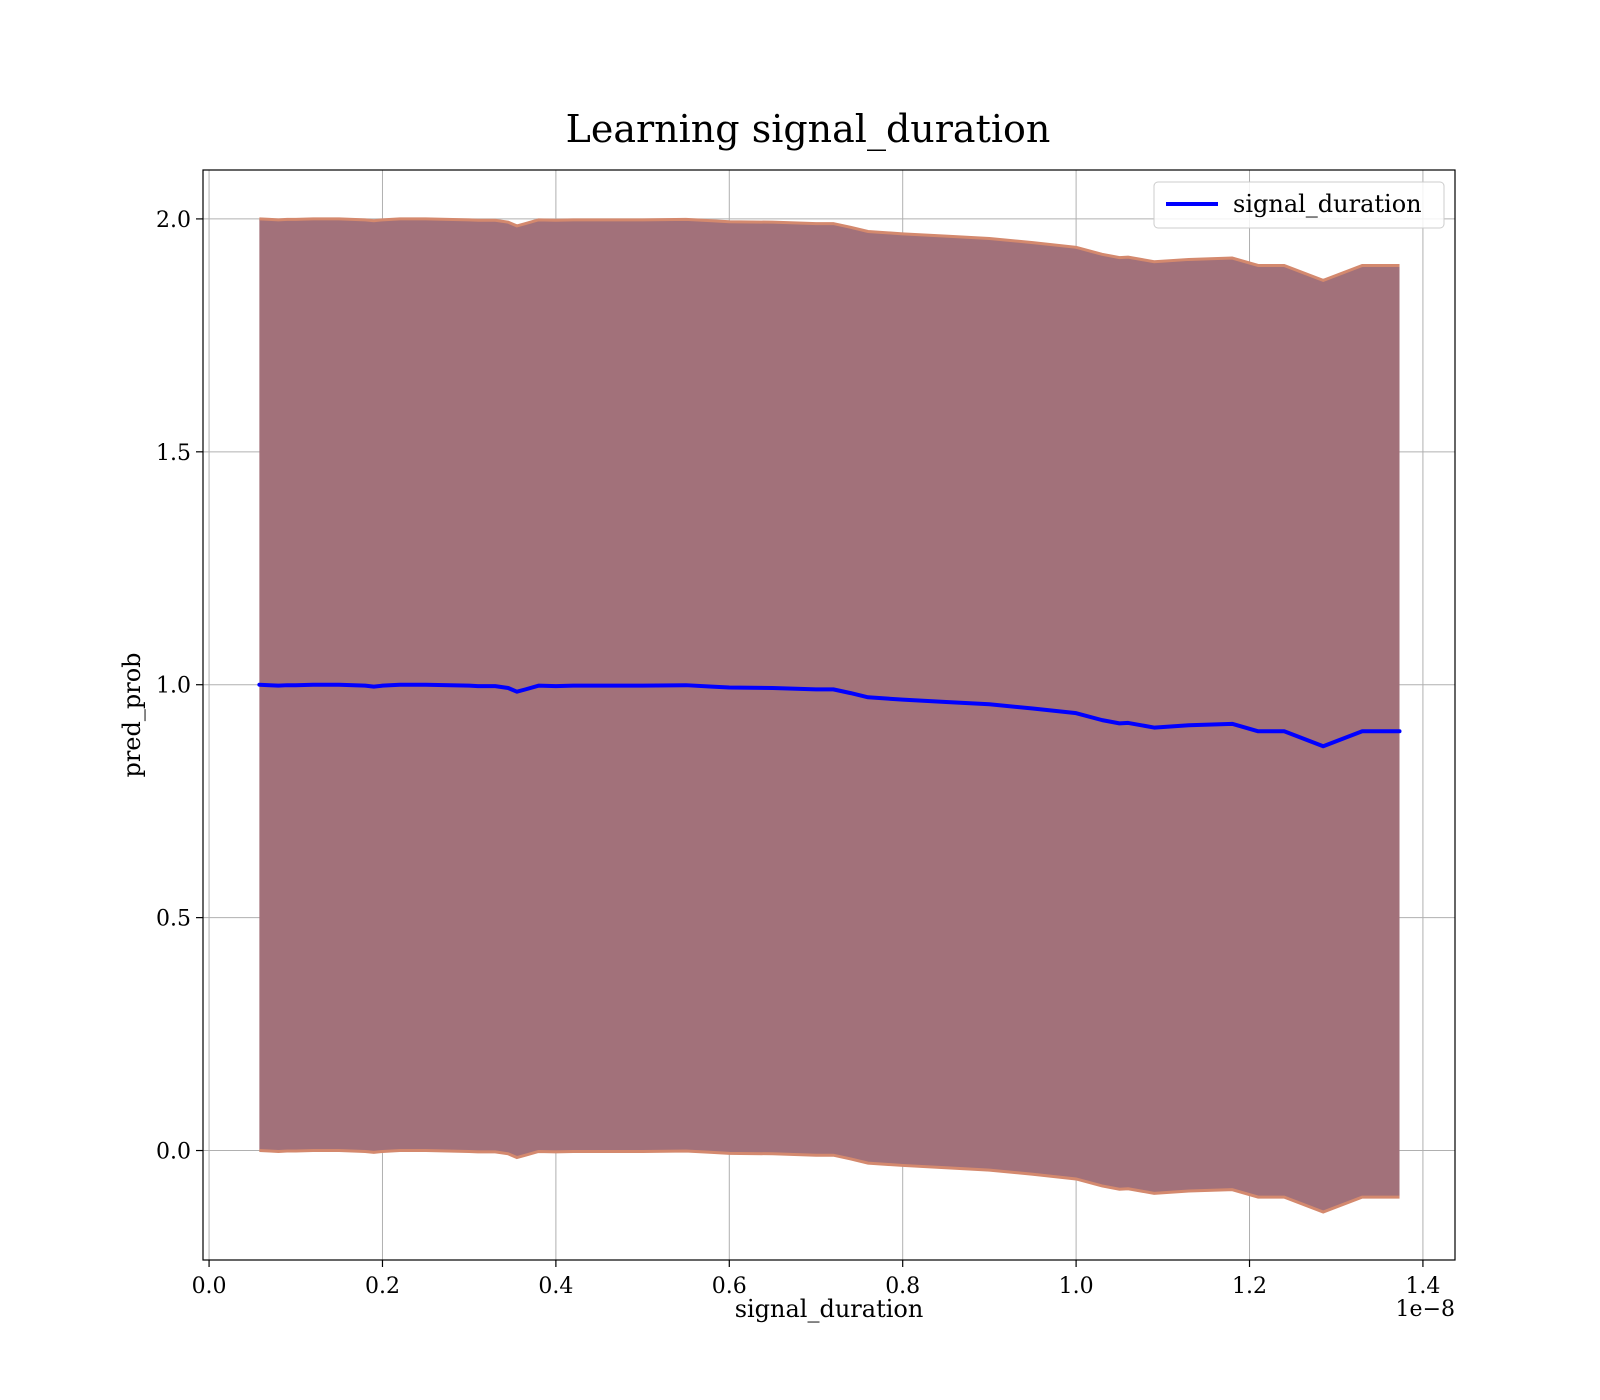 The height and width of the screenshot is (1400, 1600). I want to click on x-tick-label: 0.0, so click(209, 1286).